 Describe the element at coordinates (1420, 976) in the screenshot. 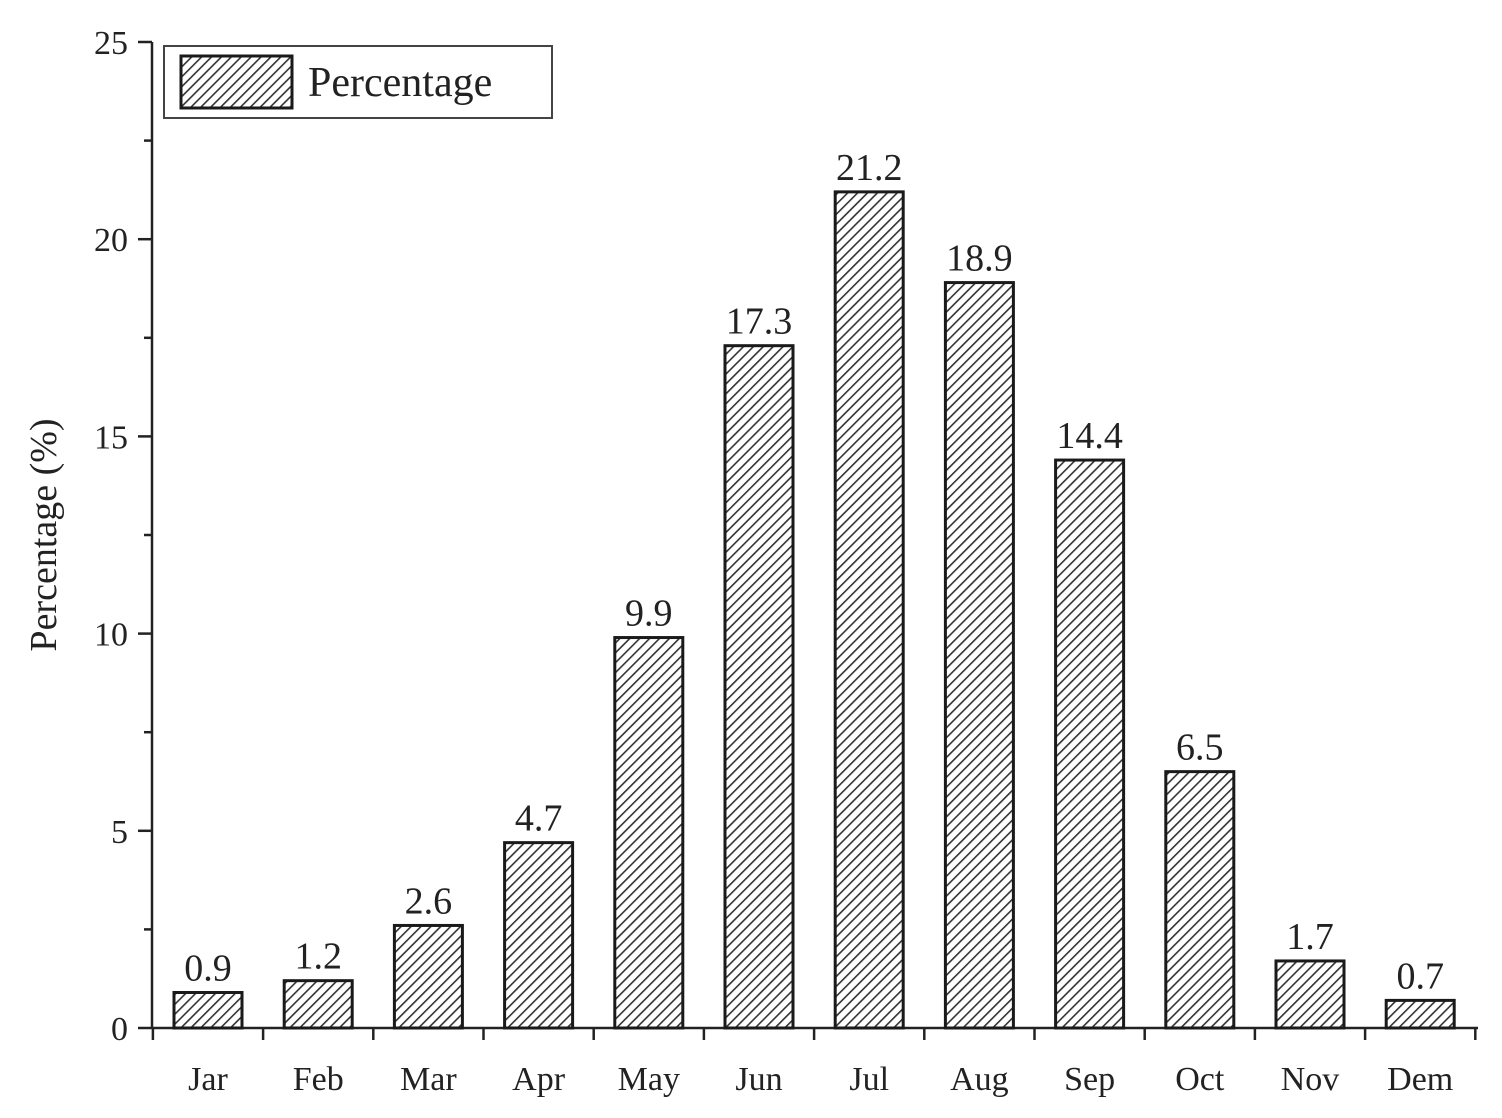

I see `data-label: 0.7` at that location.